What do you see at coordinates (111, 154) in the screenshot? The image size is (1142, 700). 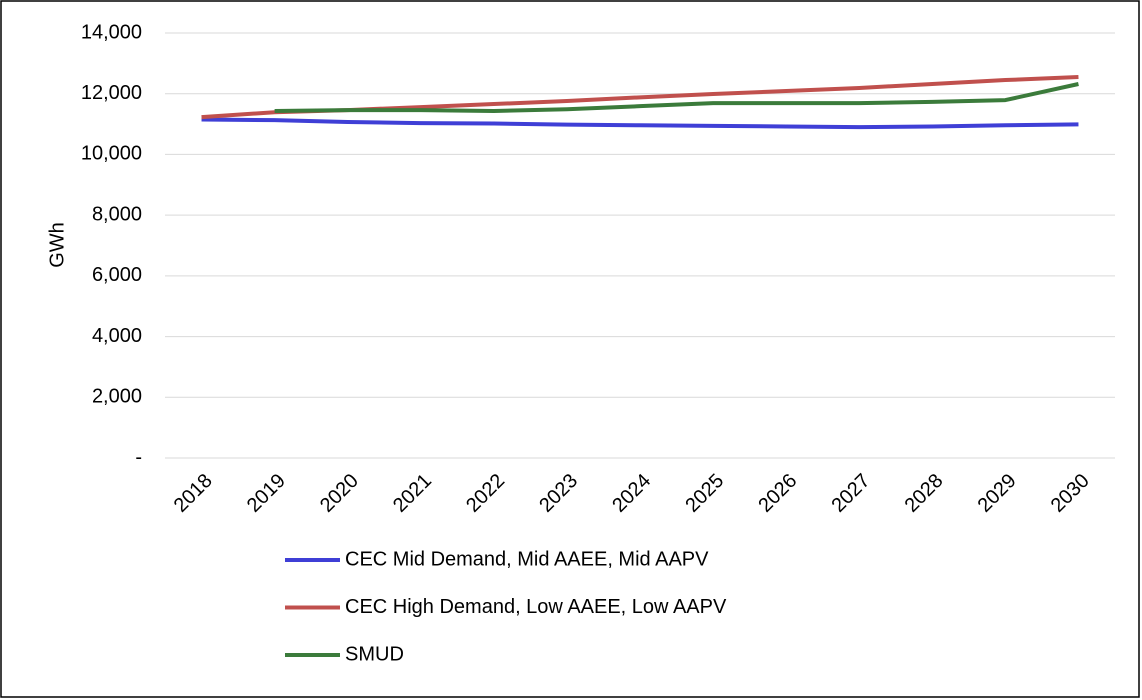 I see `y-tick-label: 10,000` at bounding box center [111, 154].